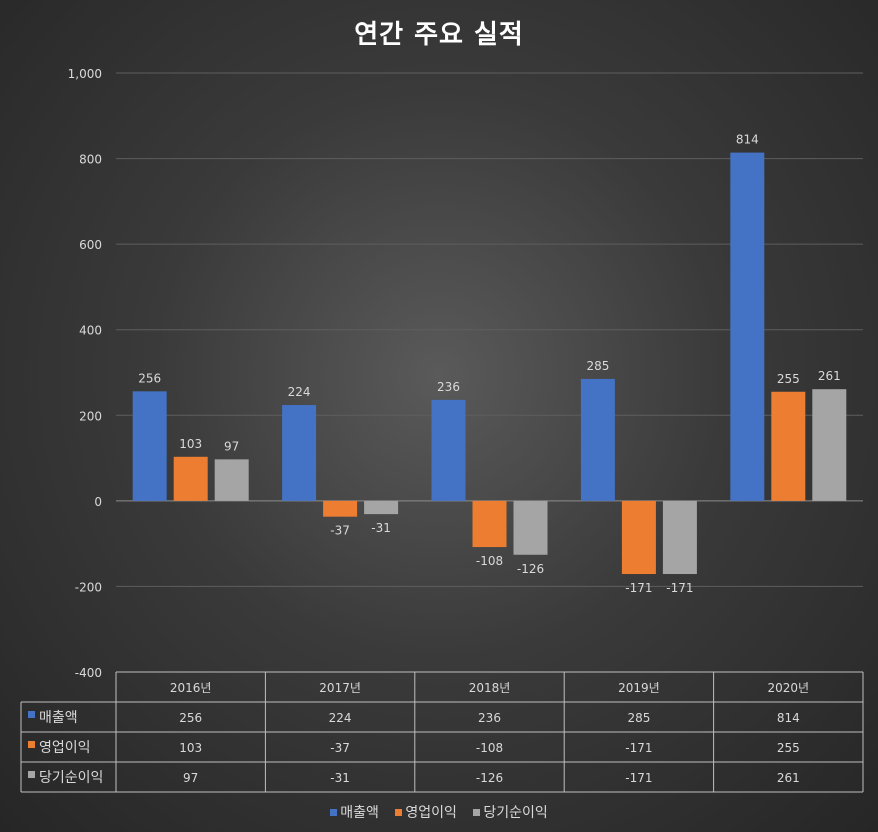  What do you see at coordinates (85, 74) in the screenshot?
I see `y-tick-label: 1,000` at bounding box center [85, 74].